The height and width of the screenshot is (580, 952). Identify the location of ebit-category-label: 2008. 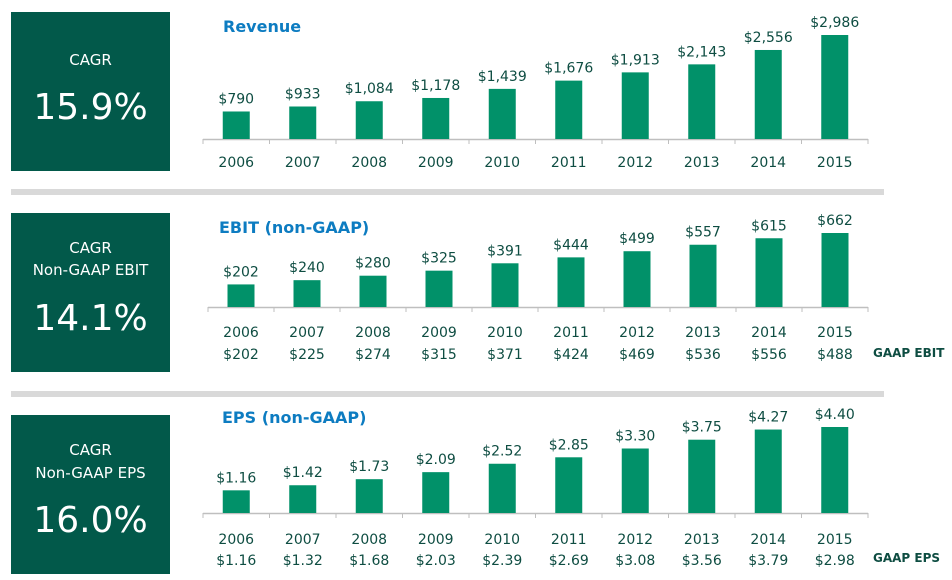
(373, 333).